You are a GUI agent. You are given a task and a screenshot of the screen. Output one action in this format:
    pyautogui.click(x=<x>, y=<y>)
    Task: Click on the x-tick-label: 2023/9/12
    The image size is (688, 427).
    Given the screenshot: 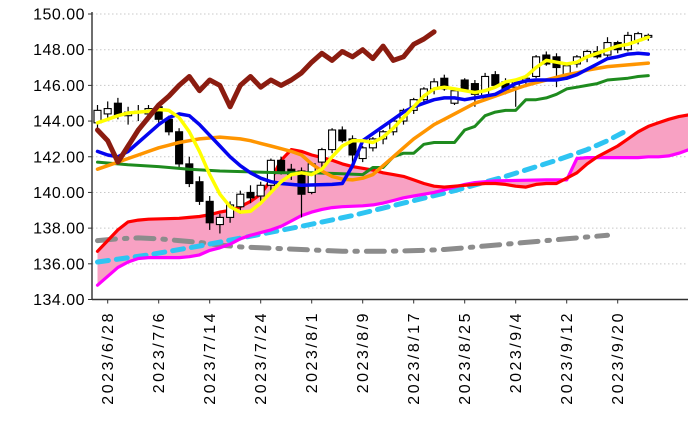 What is the action you would take?
    pyautogui.click(x=567, y=358)
    